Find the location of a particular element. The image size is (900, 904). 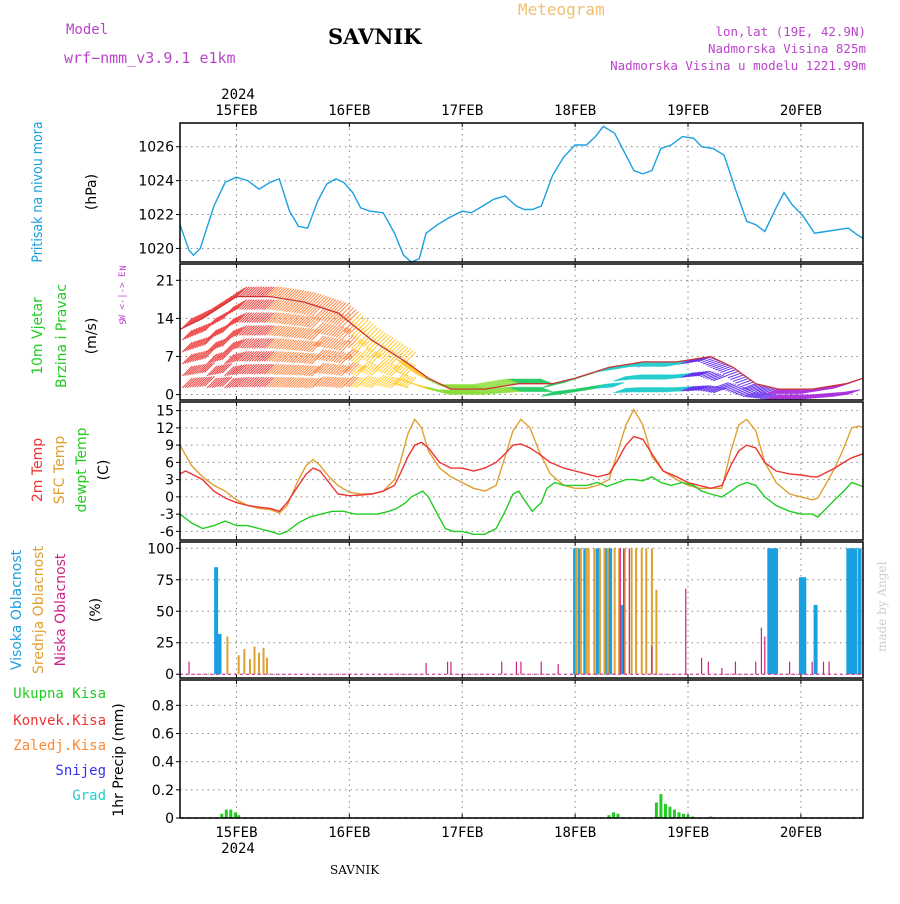

ytick-label: 6 is located at coordinates (169, 463).